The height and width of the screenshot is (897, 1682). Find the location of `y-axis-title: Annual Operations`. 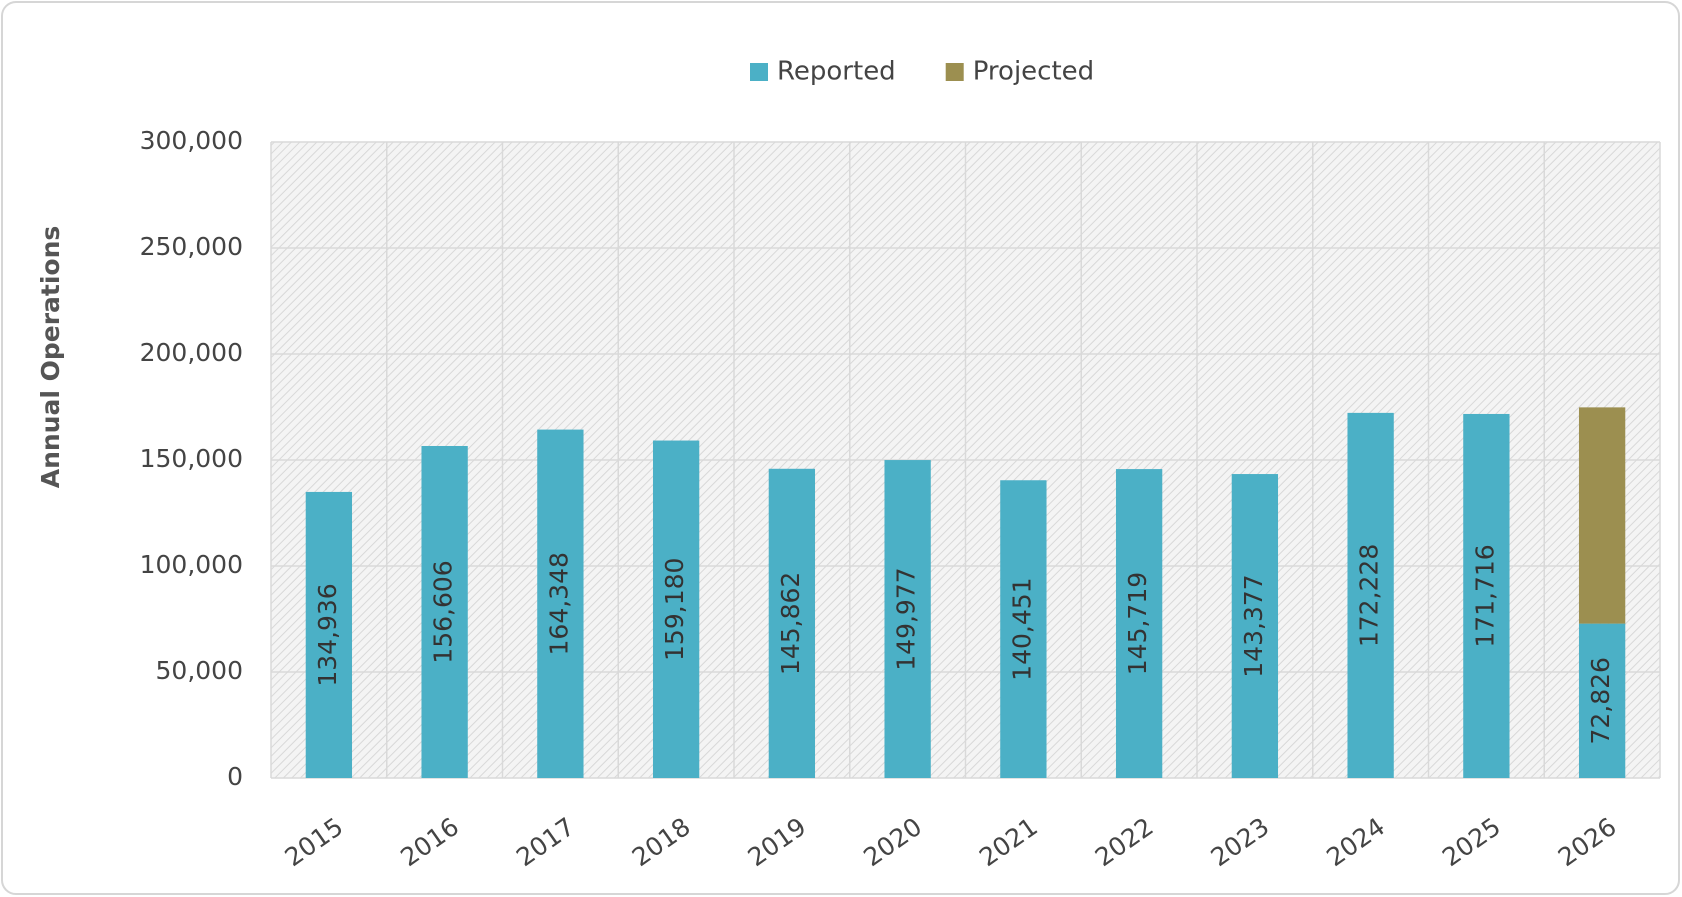

y-axis-title: Annual Operations is located at coordinates (50, 357).